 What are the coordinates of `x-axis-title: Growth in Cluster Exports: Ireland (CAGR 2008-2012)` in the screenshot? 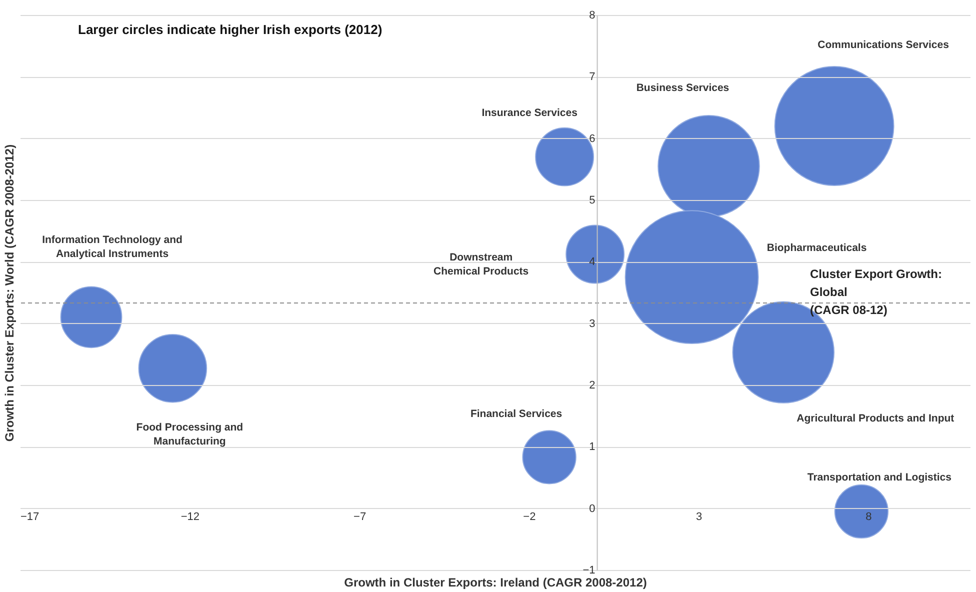 It's located at (495, 583).